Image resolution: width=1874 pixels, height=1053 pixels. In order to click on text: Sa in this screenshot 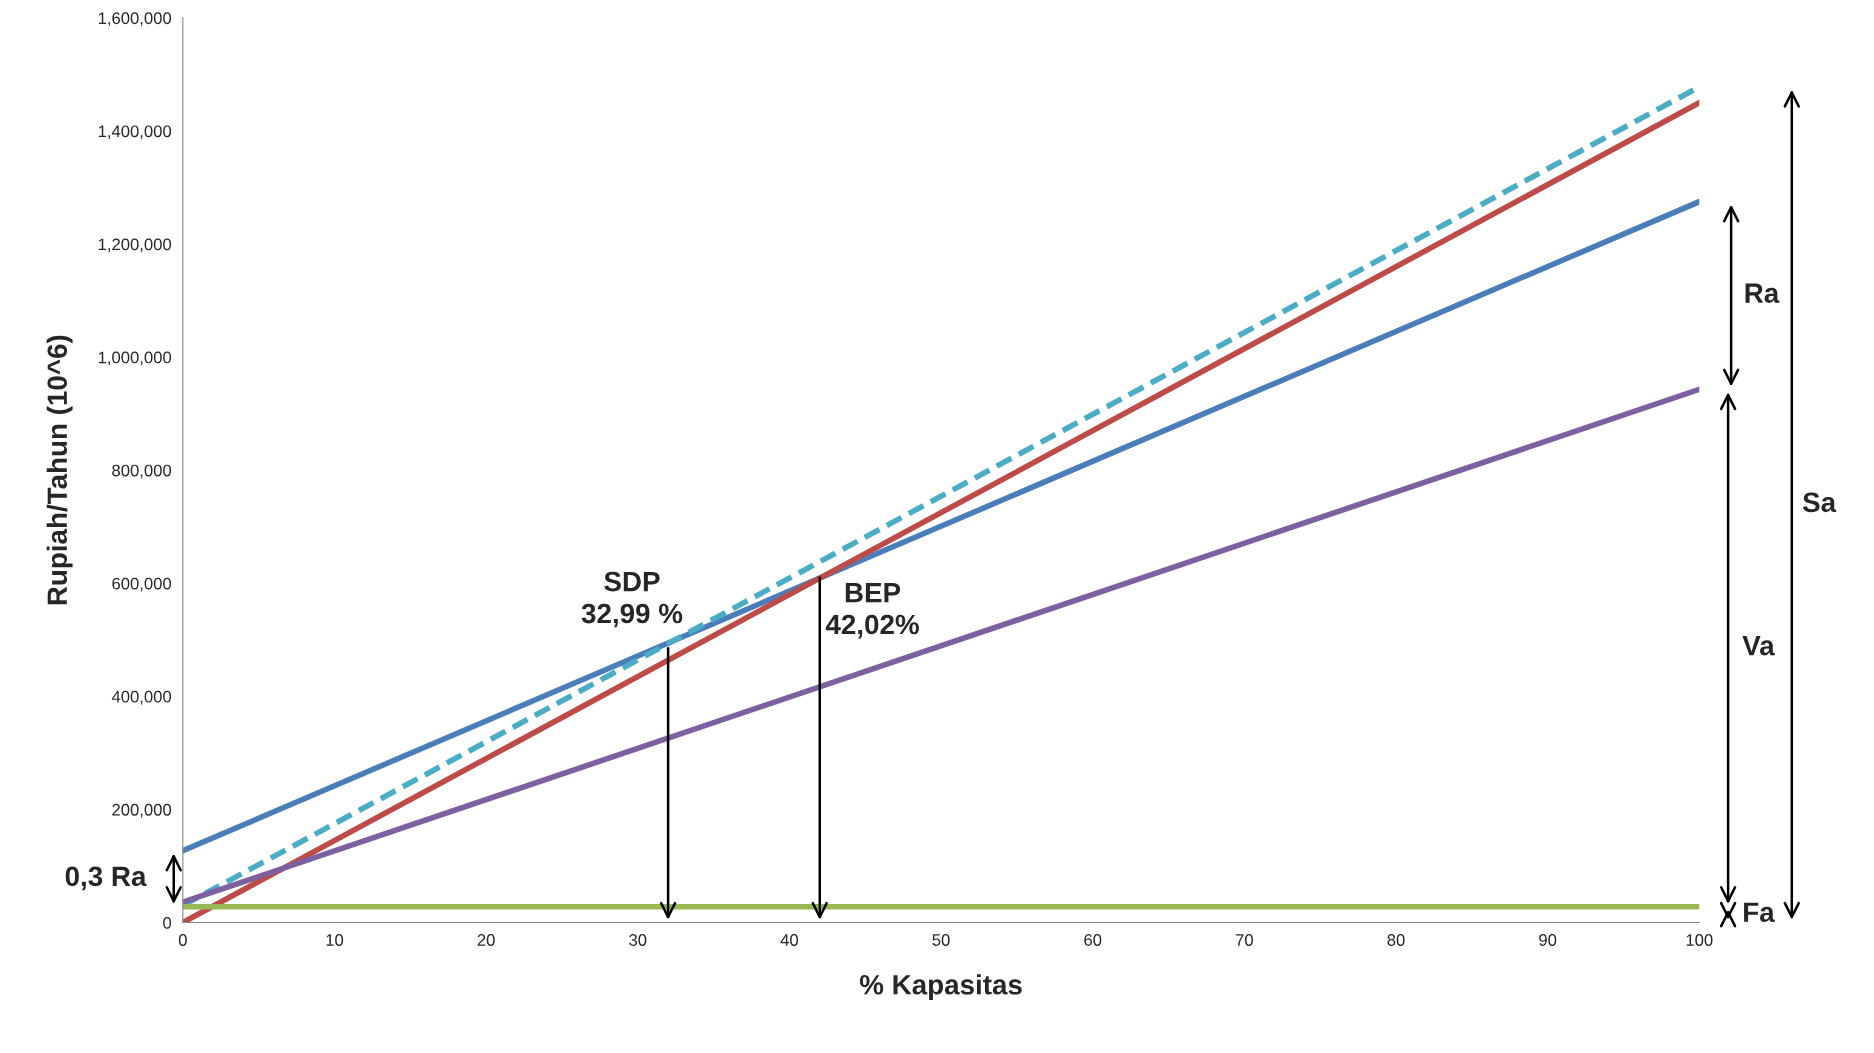, I will do `click(1819, 502)`.